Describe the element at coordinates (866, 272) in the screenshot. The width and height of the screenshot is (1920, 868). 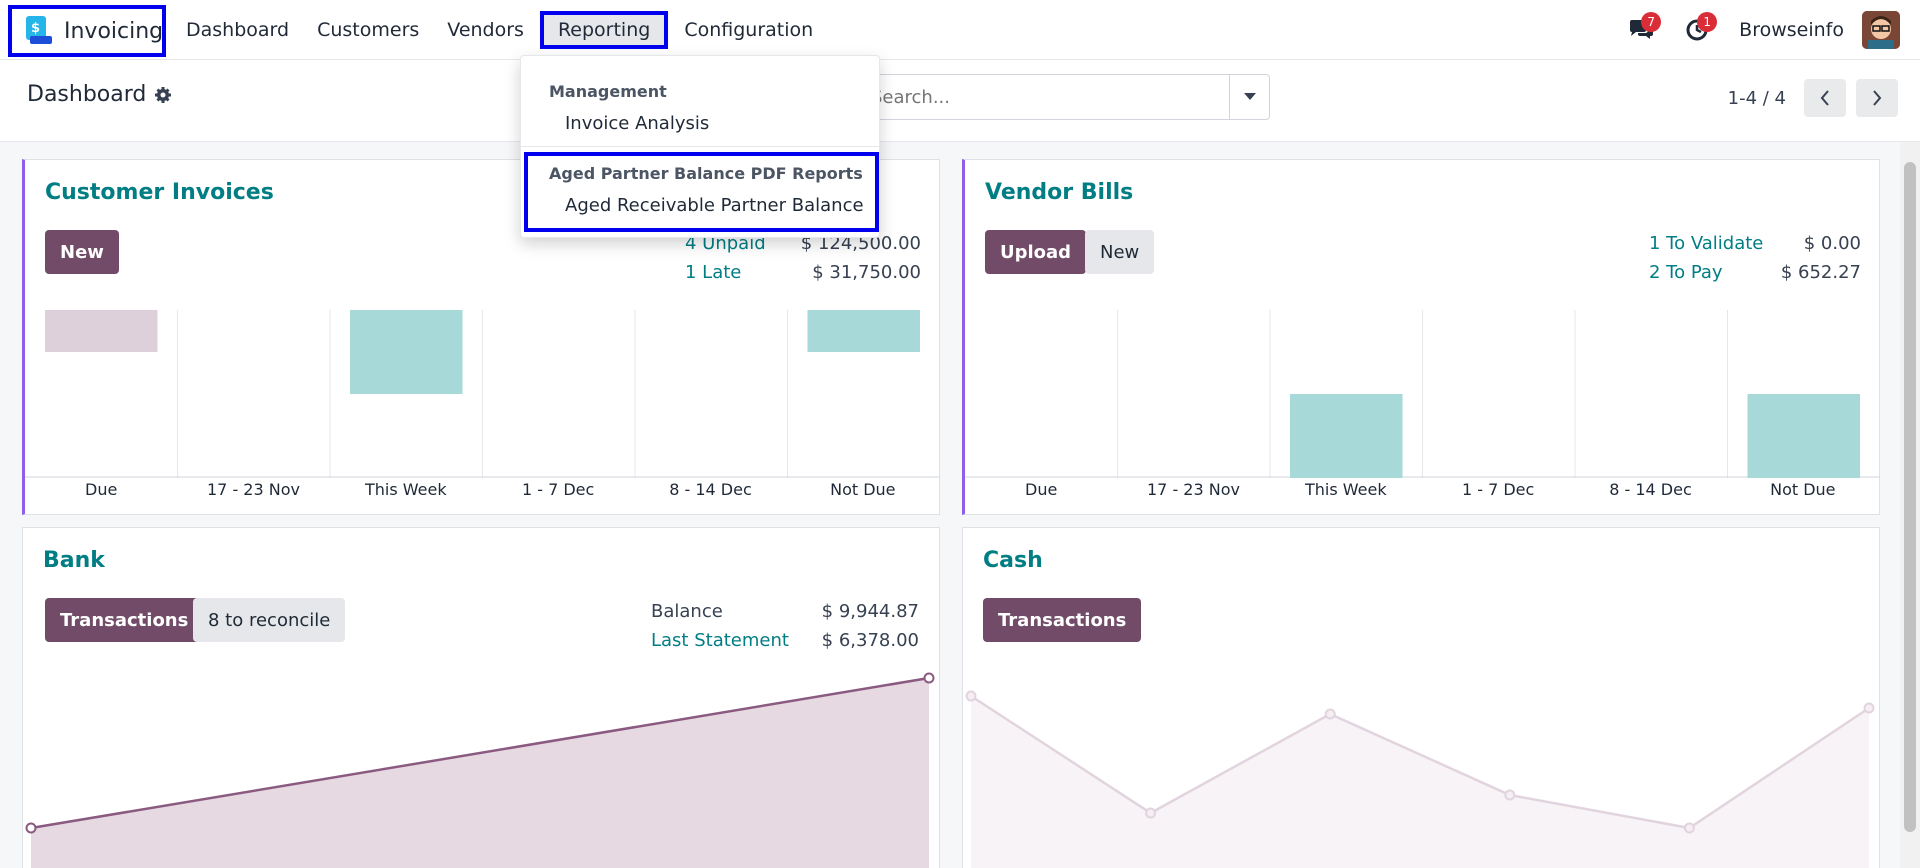
I see `stat-late-value: $ 31,750.00` at that location.